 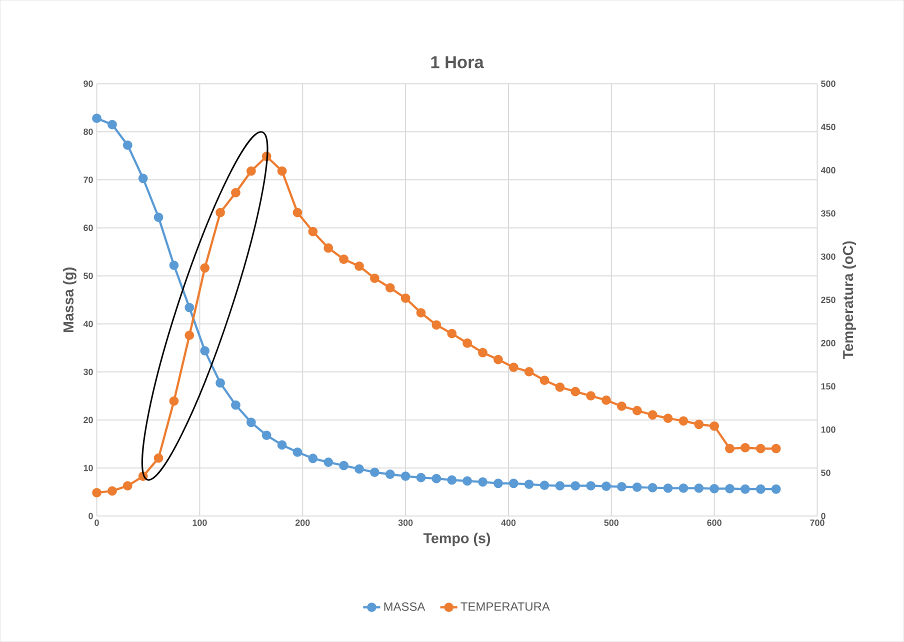 What do you see at coordinates (823, 516) in the screenshot?
I see `y2-tick-label: 0` at bounding box center [823, 516].